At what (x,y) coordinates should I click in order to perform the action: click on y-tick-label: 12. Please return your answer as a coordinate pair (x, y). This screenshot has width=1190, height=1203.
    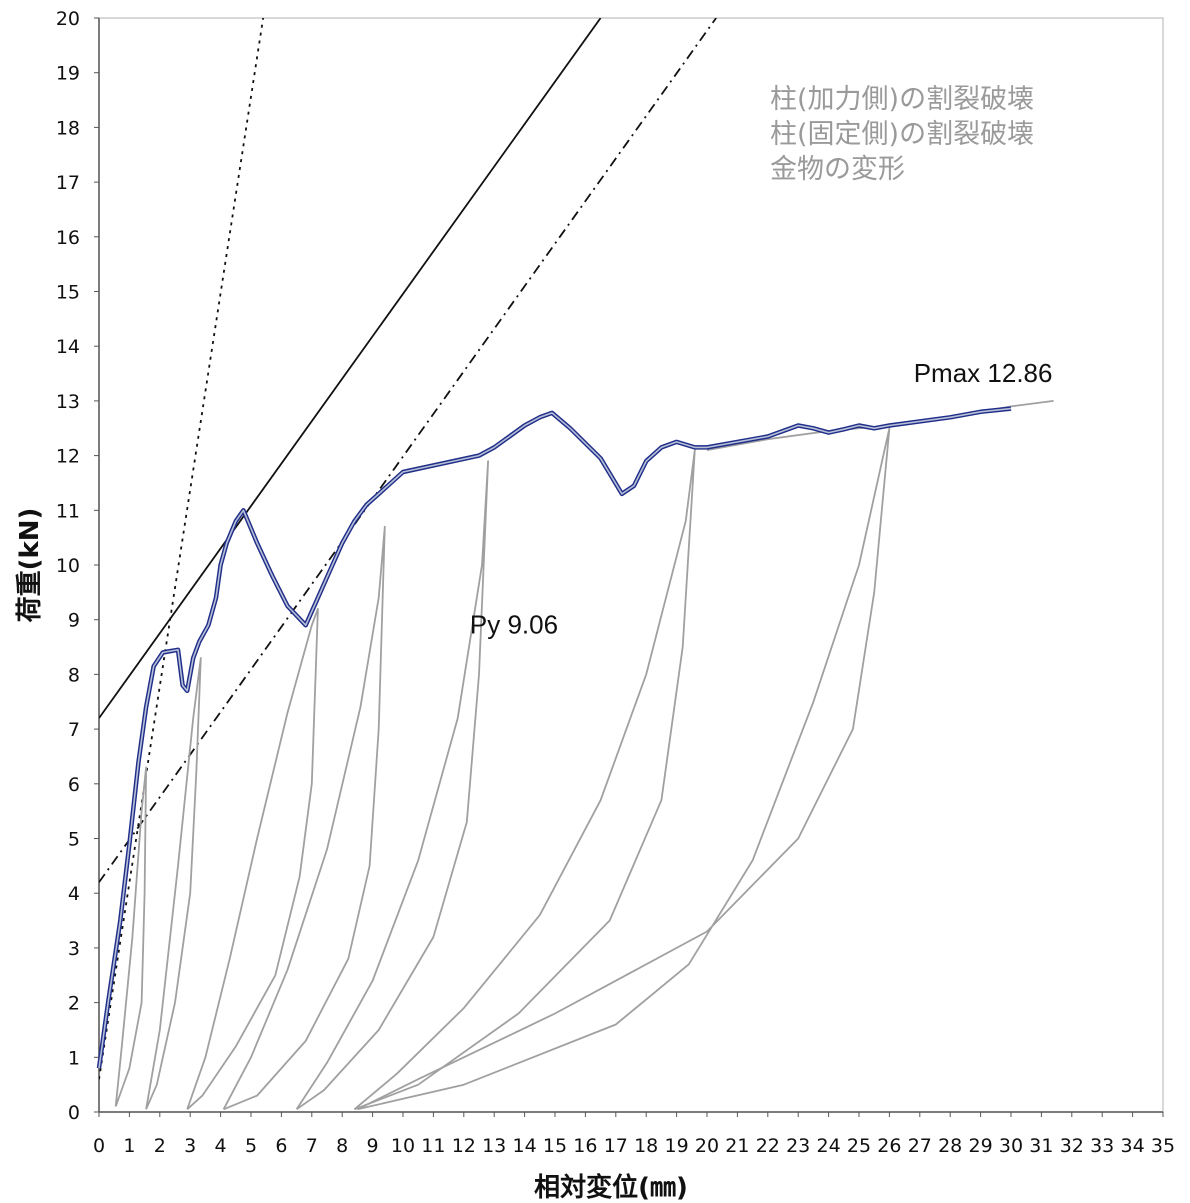
    Looking at the image, I should click on (68, 457).